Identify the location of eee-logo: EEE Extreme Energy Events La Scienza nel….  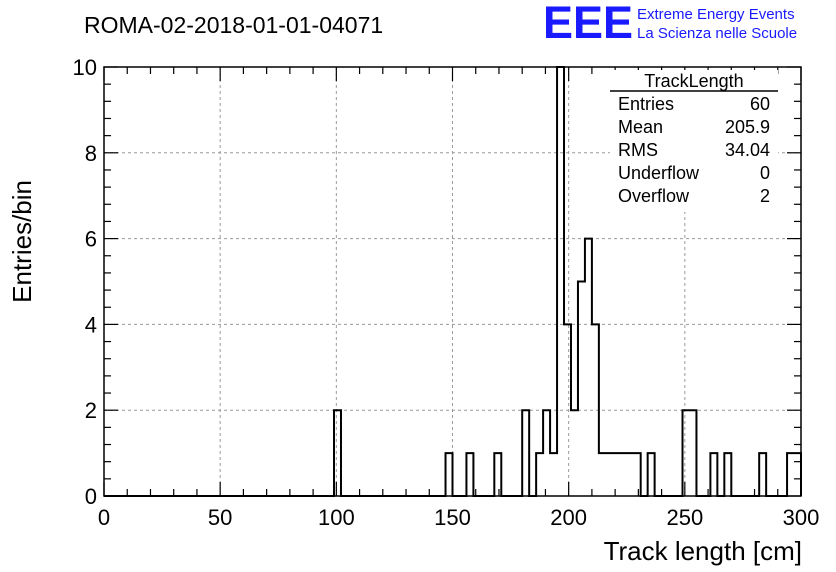
(670, 24).